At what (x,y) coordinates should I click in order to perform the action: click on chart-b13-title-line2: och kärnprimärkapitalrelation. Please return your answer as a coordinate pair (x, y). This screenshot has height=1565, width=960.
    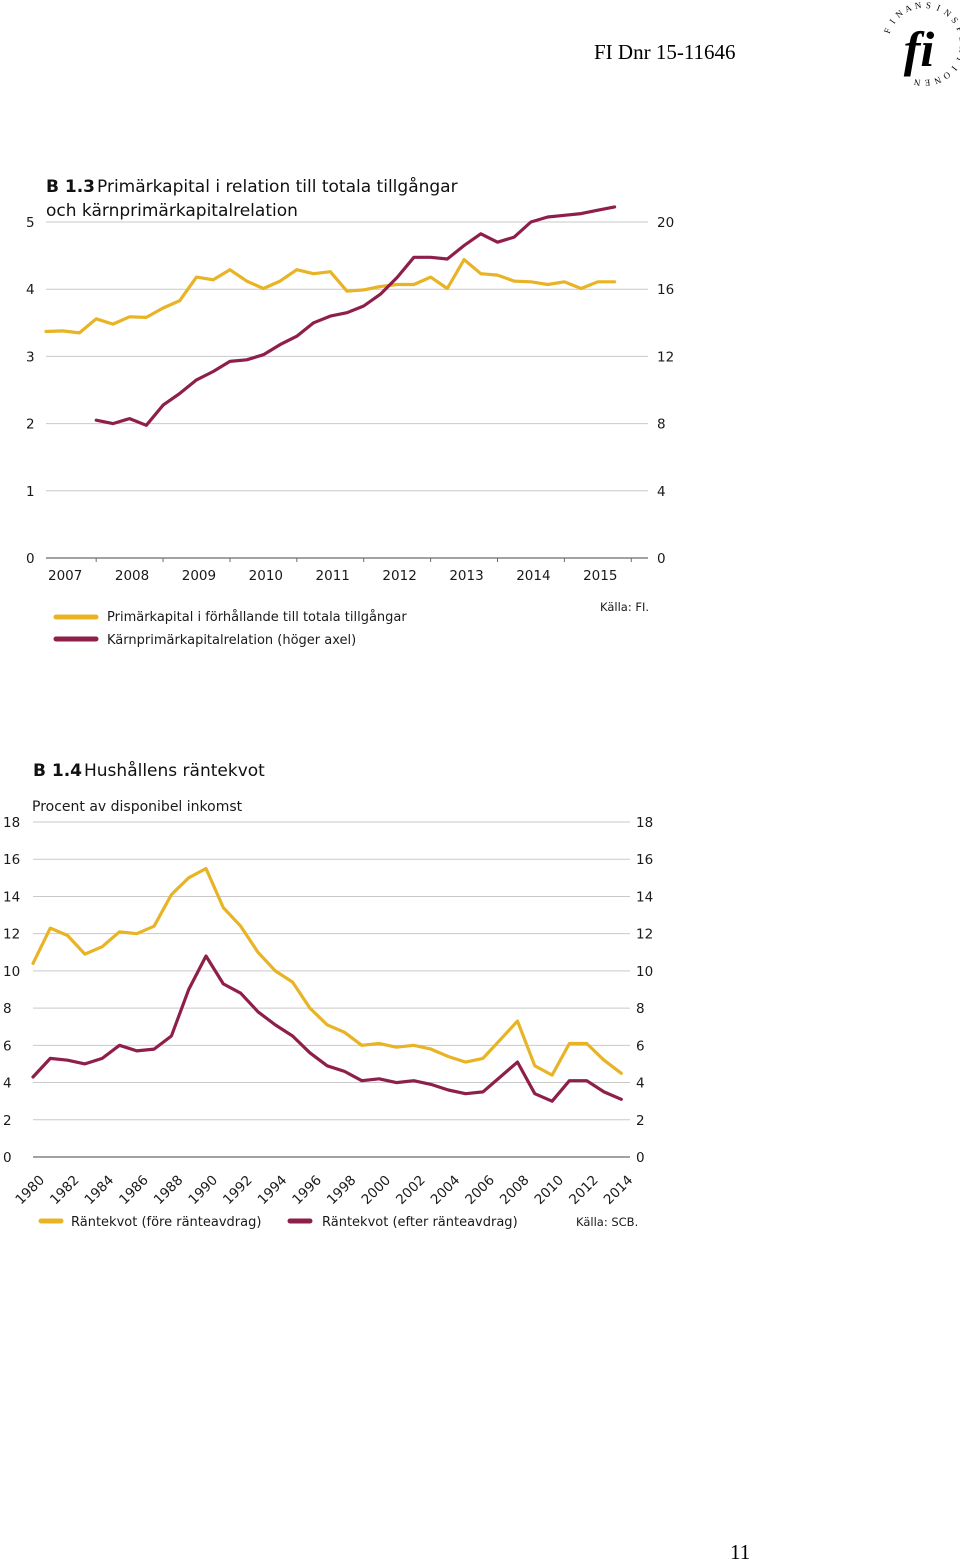
    Looking at the image, I should click on (172, 211).